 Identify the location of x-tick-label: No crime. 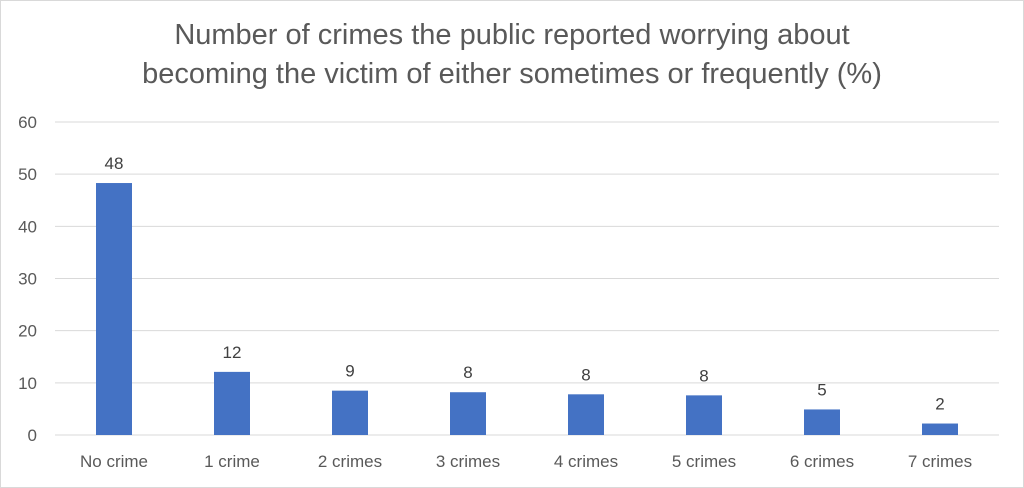
(114, 461).